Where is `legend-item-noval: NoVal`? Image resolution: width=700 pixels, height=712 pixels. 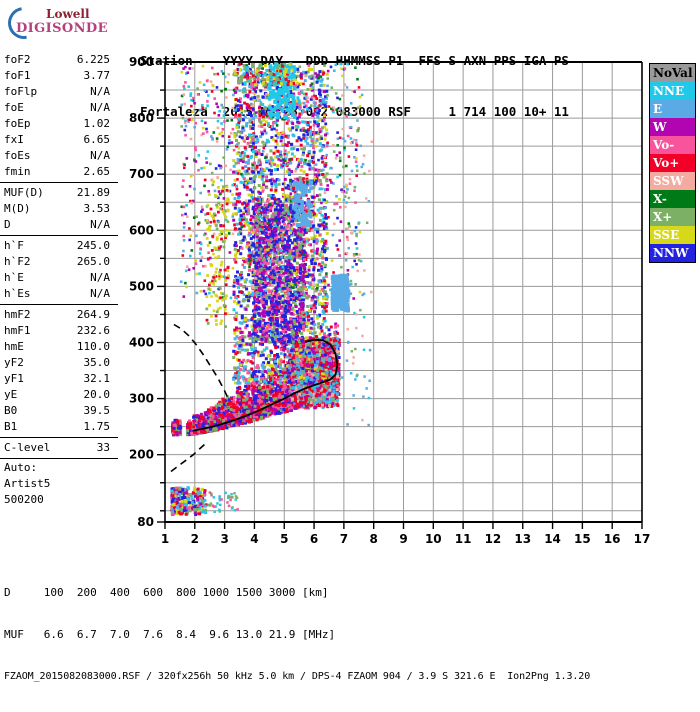 legend-item-noval: NoVal is located at coordinates (672, 73).